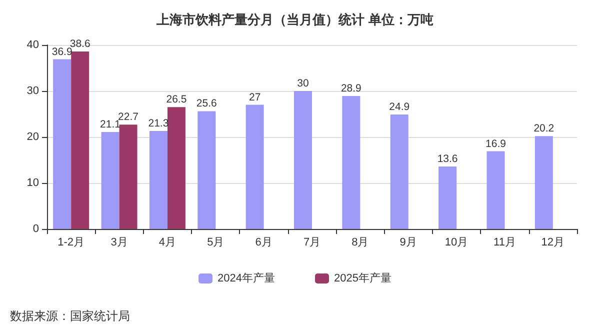  Describe the element at coordinates (62, 52) in the screenshot. I see `data-label: 36.9` at that location.